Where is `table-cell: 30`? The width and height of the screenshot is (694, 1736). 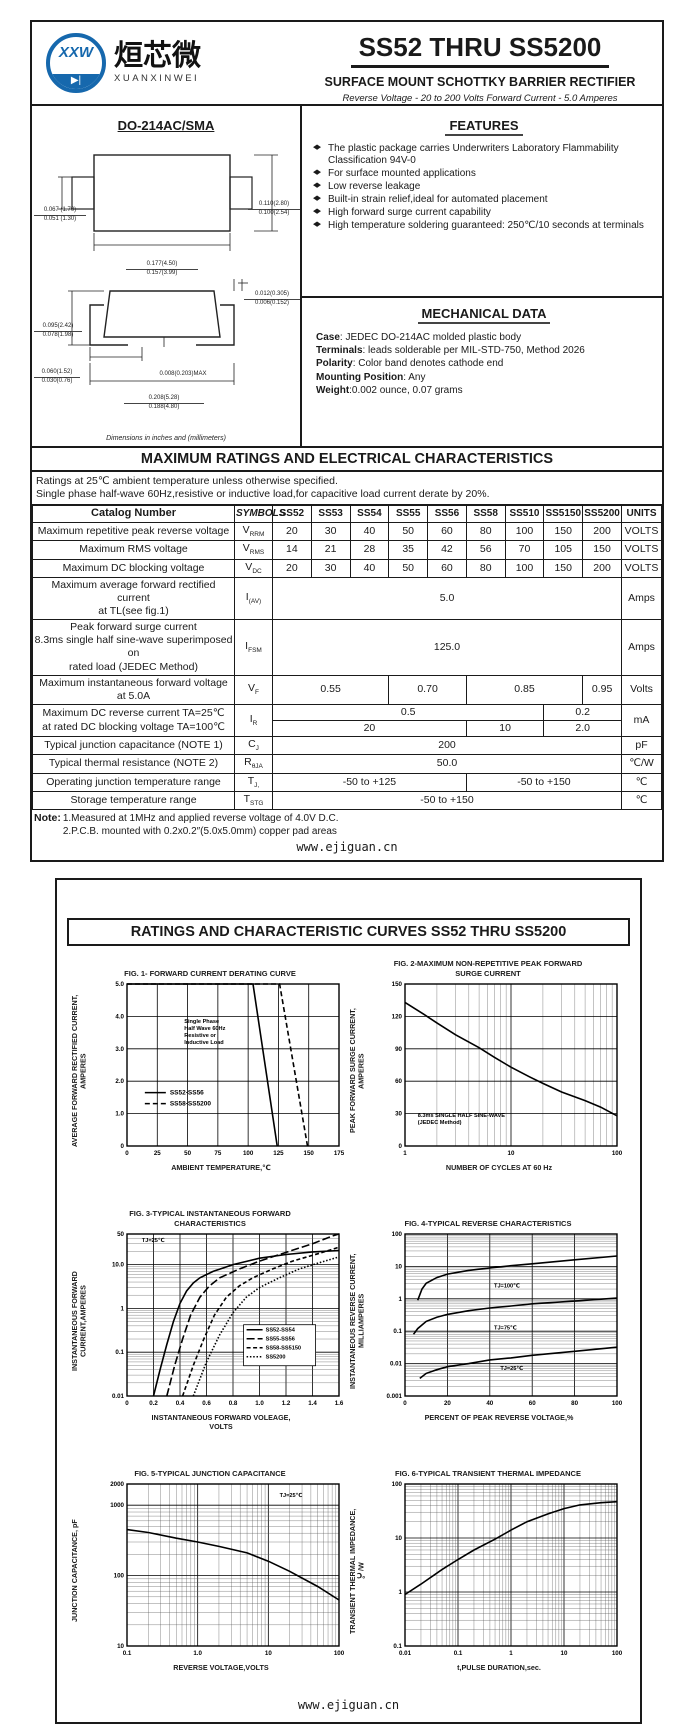 table-cell: 30 is located at coordinates (330, 568).